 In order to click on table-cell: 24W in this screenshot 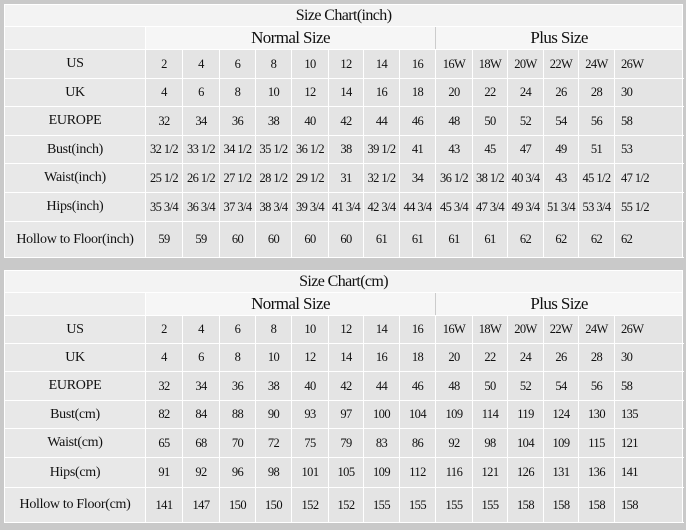, I will do `click(596, 64)`.